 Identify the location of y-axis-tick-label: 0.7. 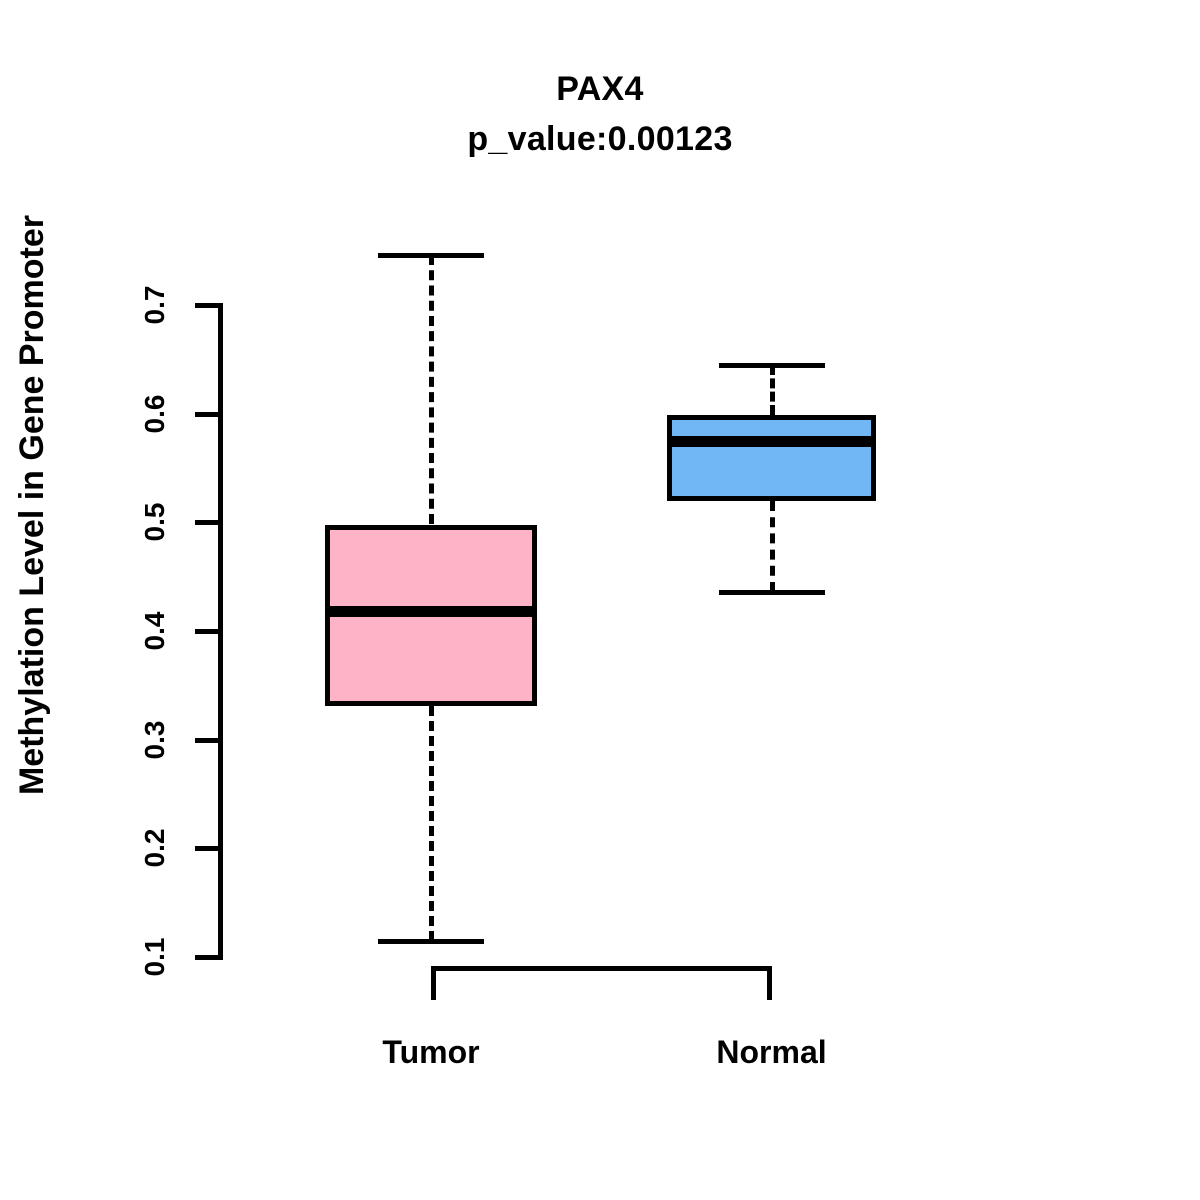
(154, 305).